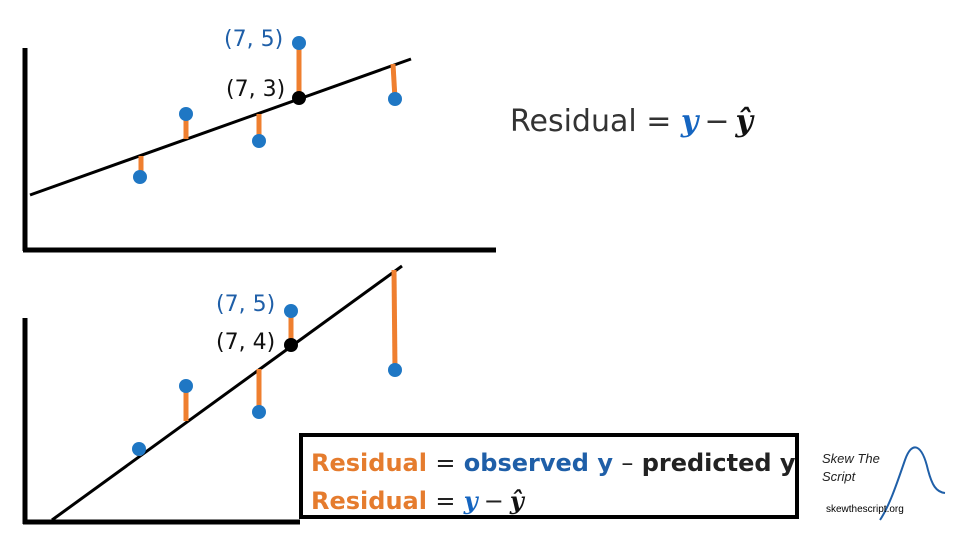  I want to click on def2-equals: =, so click(445, 501).